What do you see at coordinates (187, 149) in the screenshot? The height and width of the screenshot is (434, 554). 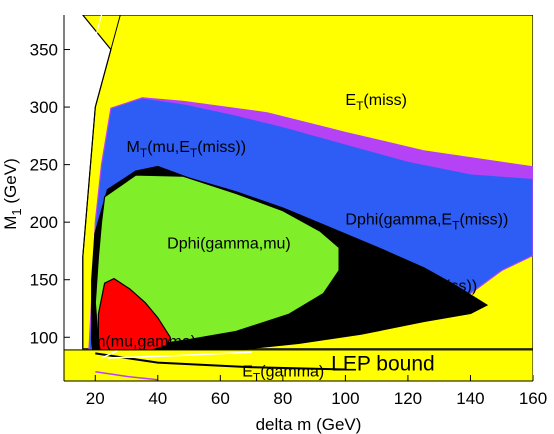 I see `label-mt-mu-et-miss: MT(mu,ET(miss))` at bounding box center [187, 149].